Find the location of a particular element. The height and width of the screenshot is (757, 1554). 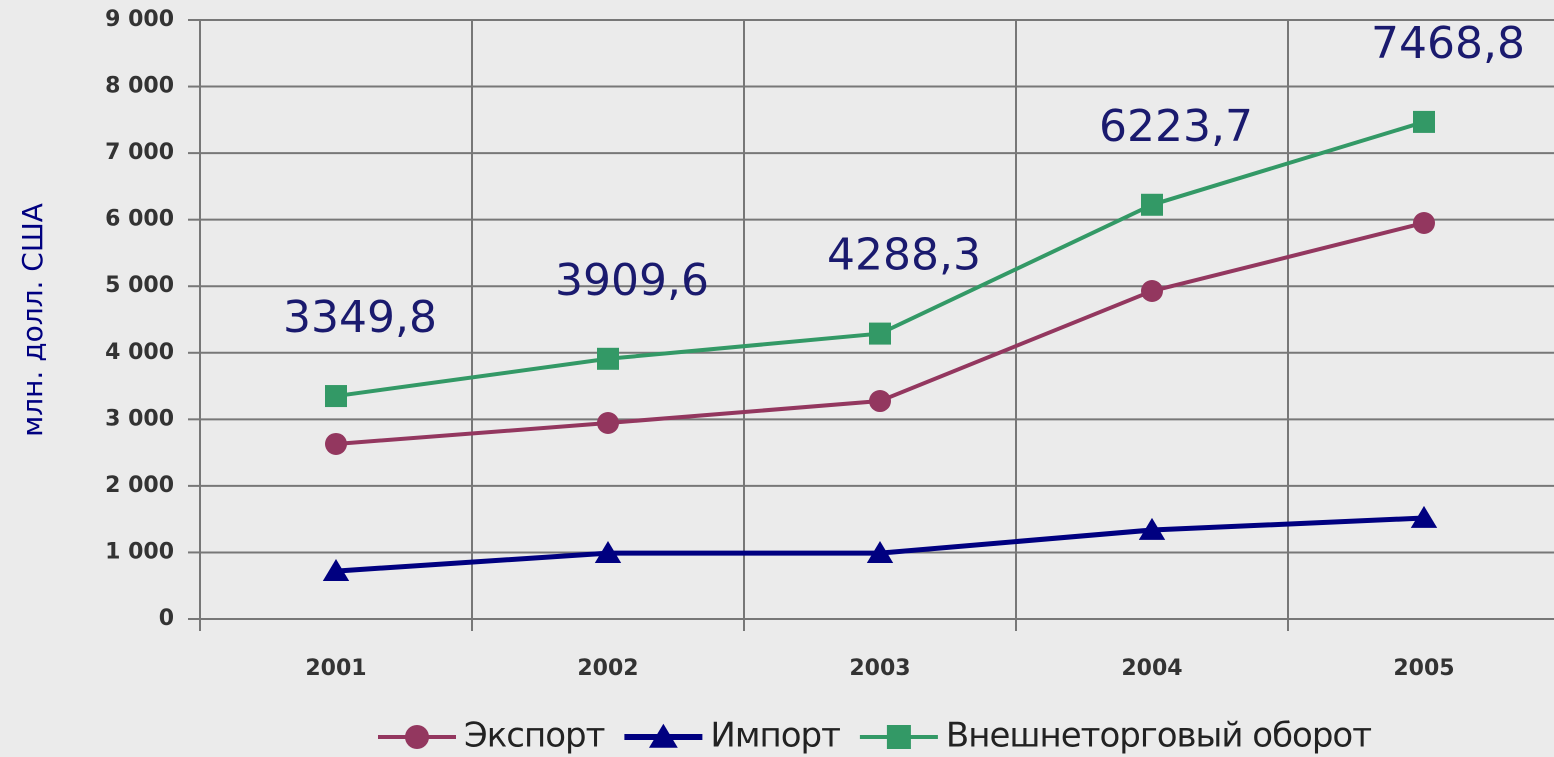

x-tick-label: 2004 is located at coordinates (1151, 668).